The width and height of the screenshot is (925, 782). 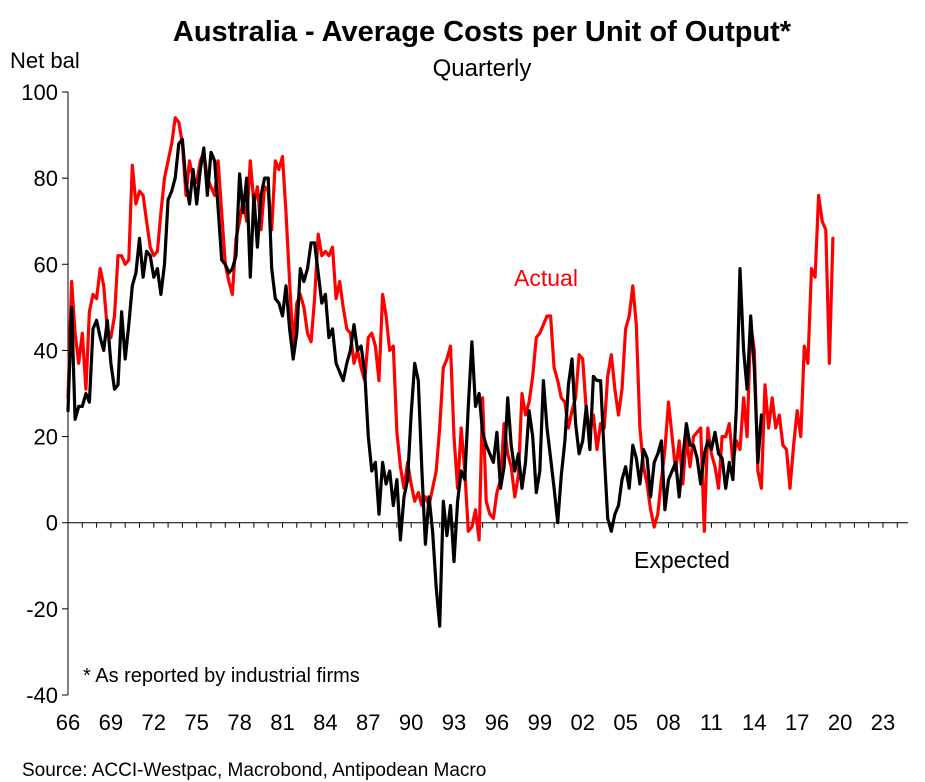 I want to click on x-tick-label: 11, so click(x=711, y=722).